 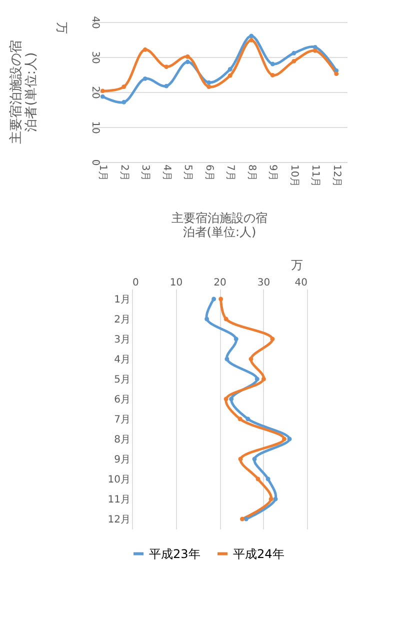 What do you see at coordinates (294, 176) in the screenshot?
I see `x-tick-label: 10月` at bounding box center [294, 176].